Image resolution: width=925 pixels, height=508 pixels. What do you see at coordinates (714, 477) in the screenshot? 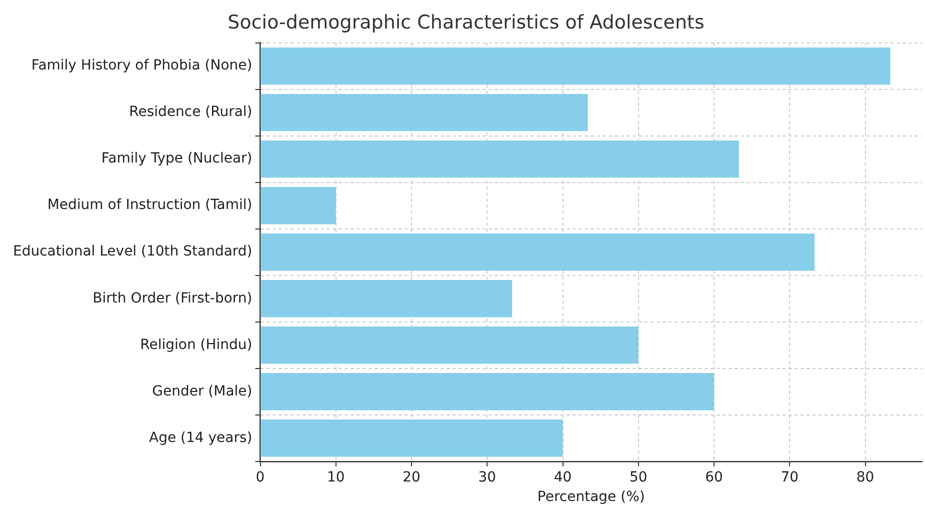
I see `x-tick-label: 60` at bounding box center [714, 477].